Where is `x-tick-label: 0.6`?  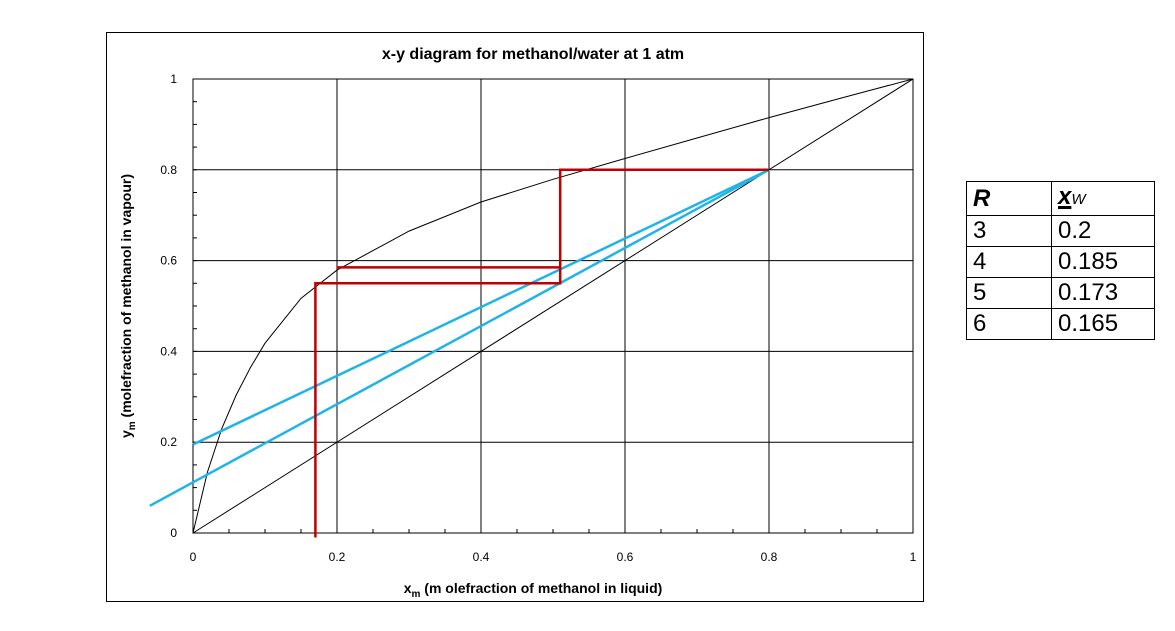 x-tick-label: 0.6 is located at coordinates (625, 557).